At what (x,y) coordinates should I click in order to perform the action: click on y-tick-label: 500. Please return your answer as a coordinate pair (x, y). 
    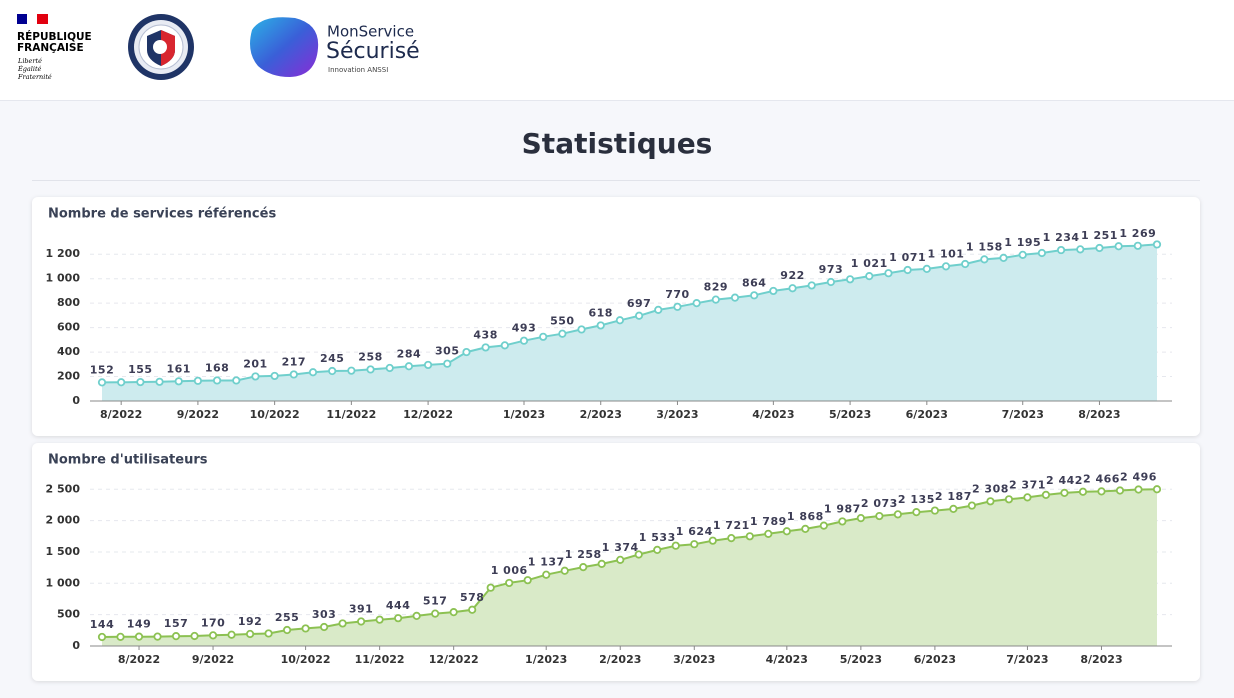
    Looking at the image, I should click on (68, 614).